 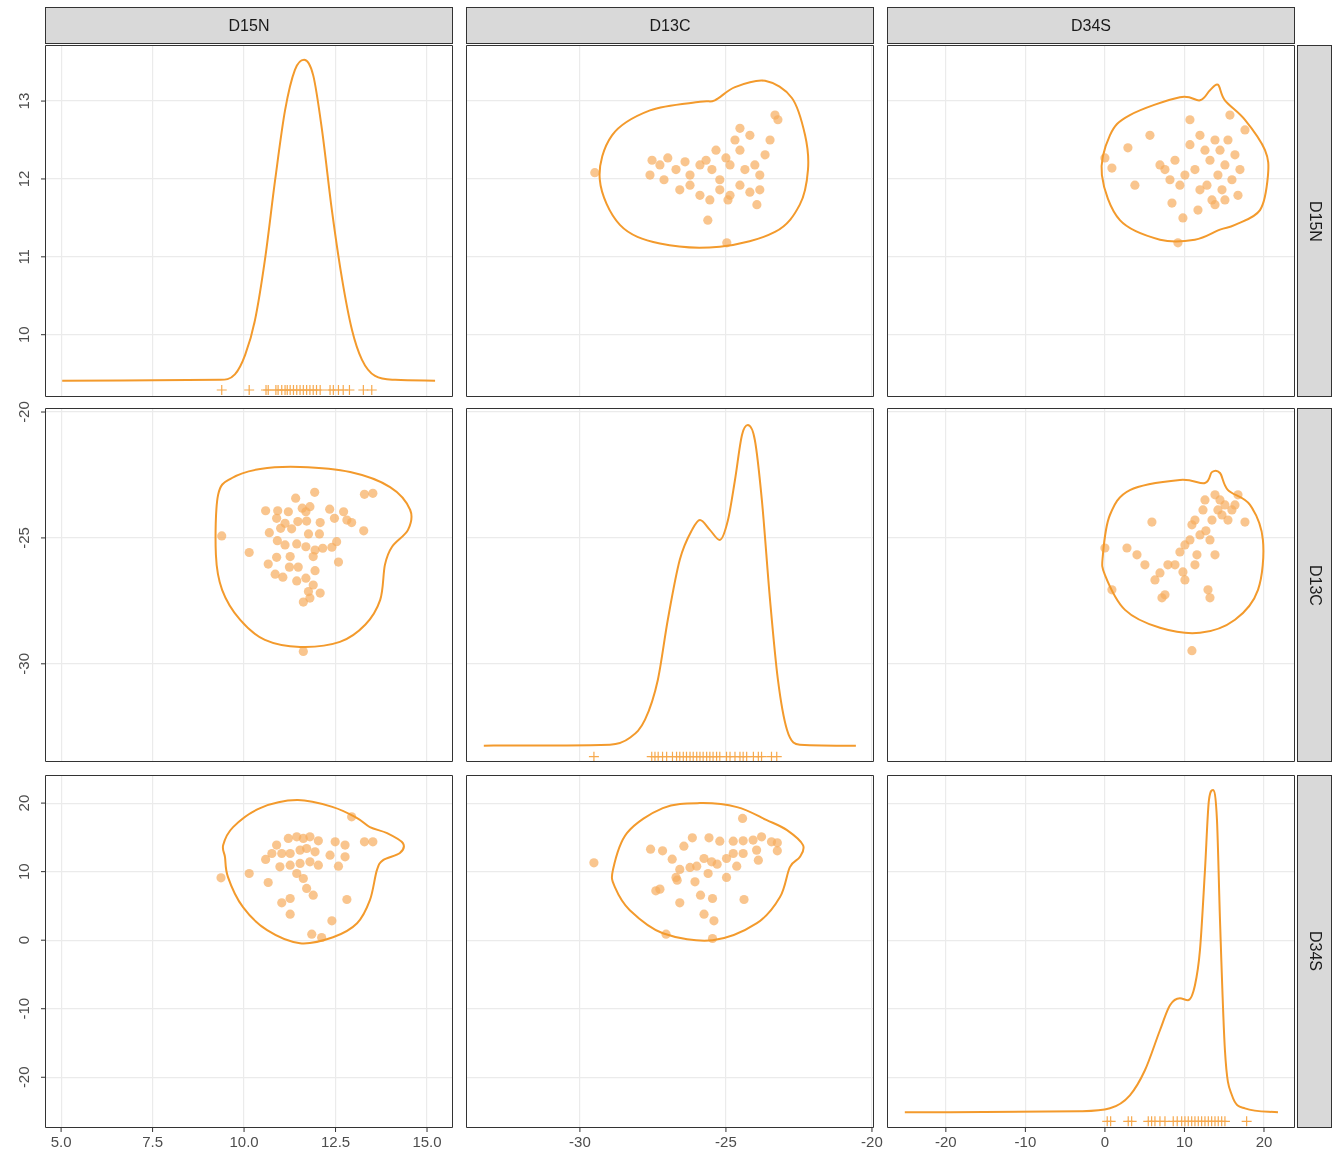 What do you see at coordinates (1264, 1141) in the screenshot?
I see `x-tick-label: 20` at bounding box center [1264, 1141].